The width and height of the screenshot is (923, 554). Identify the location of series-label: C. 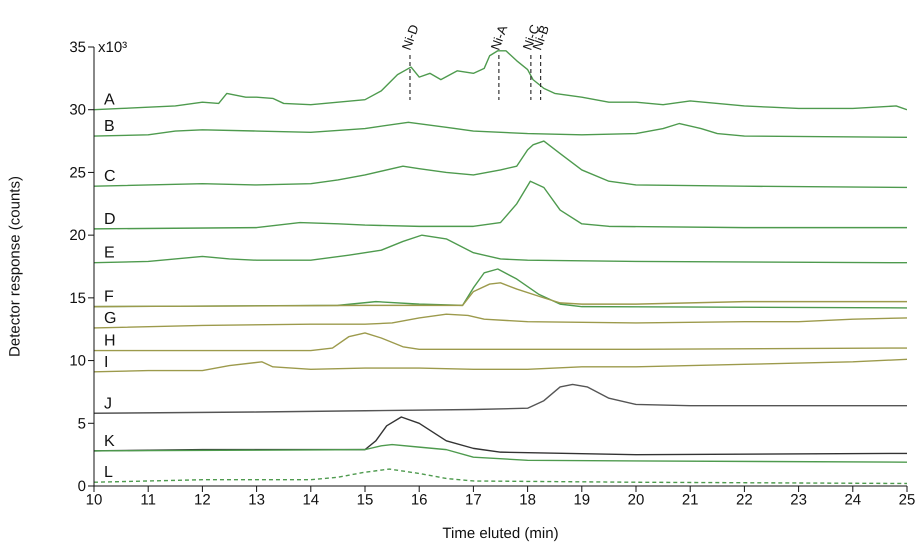
(110, 177).